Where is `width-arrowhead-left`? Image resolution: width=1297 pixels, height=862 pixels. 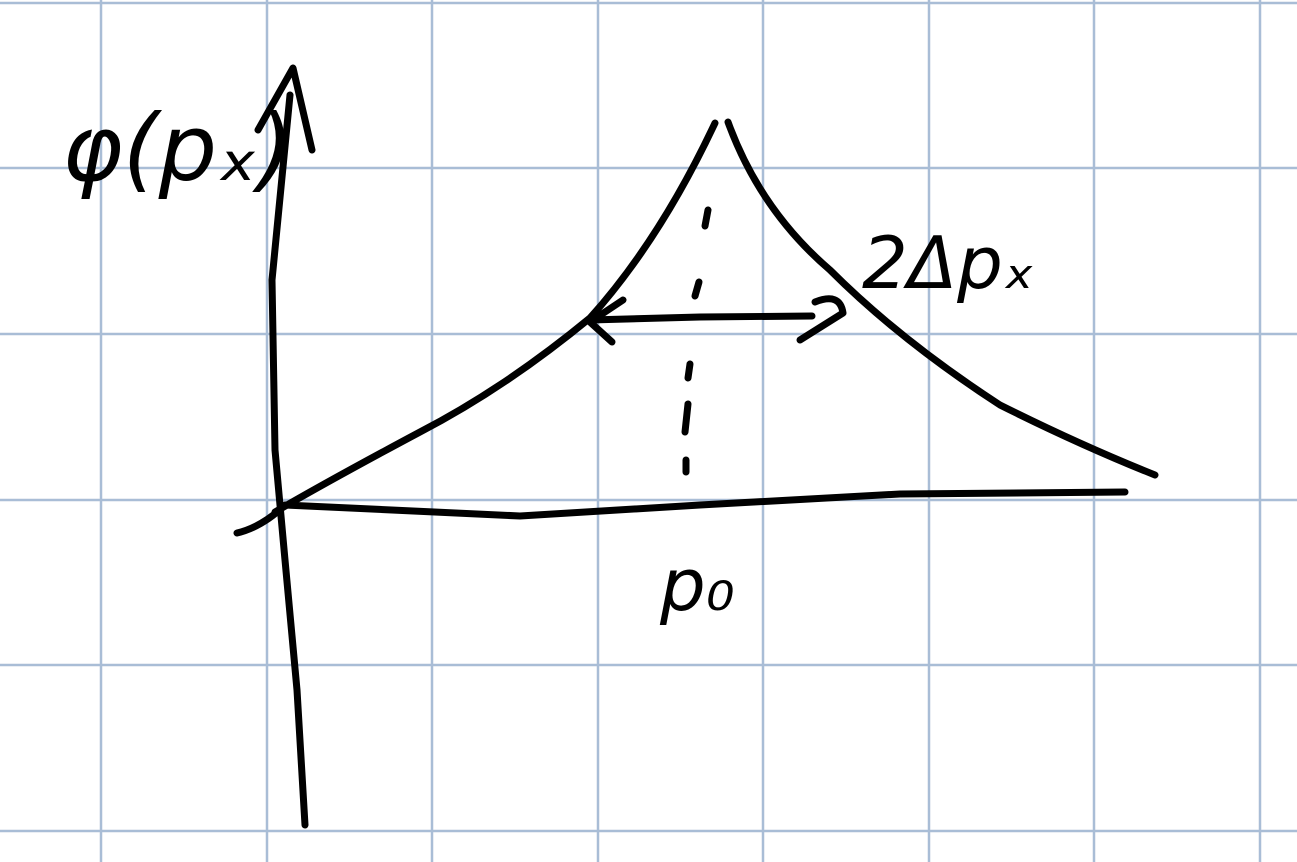 width-arrowhead-left is located at coordinates (606, 321).